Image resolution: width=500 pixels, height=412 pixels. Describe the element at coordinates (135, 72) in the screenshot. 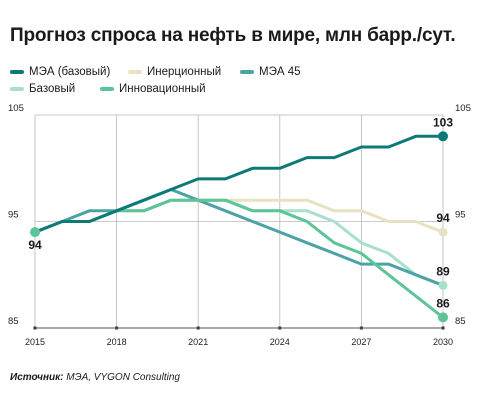

I see `legend-swatch-inertial` at that location.